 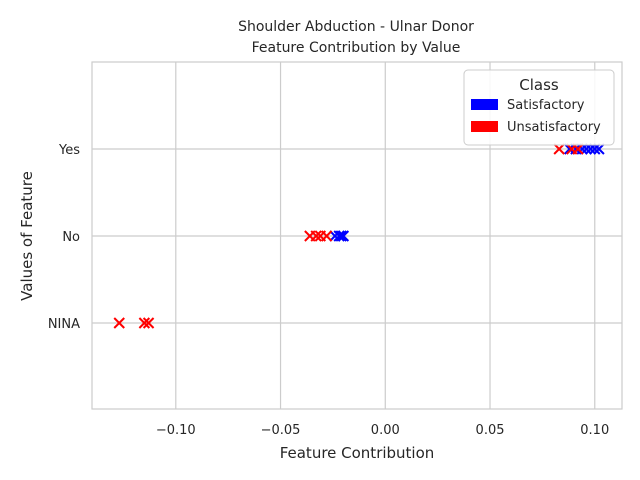 What do you see at coordinates (27, 236) in the screenshot?
I see `y-axis-label: Values of Feature` at bounding box center [27, 236].